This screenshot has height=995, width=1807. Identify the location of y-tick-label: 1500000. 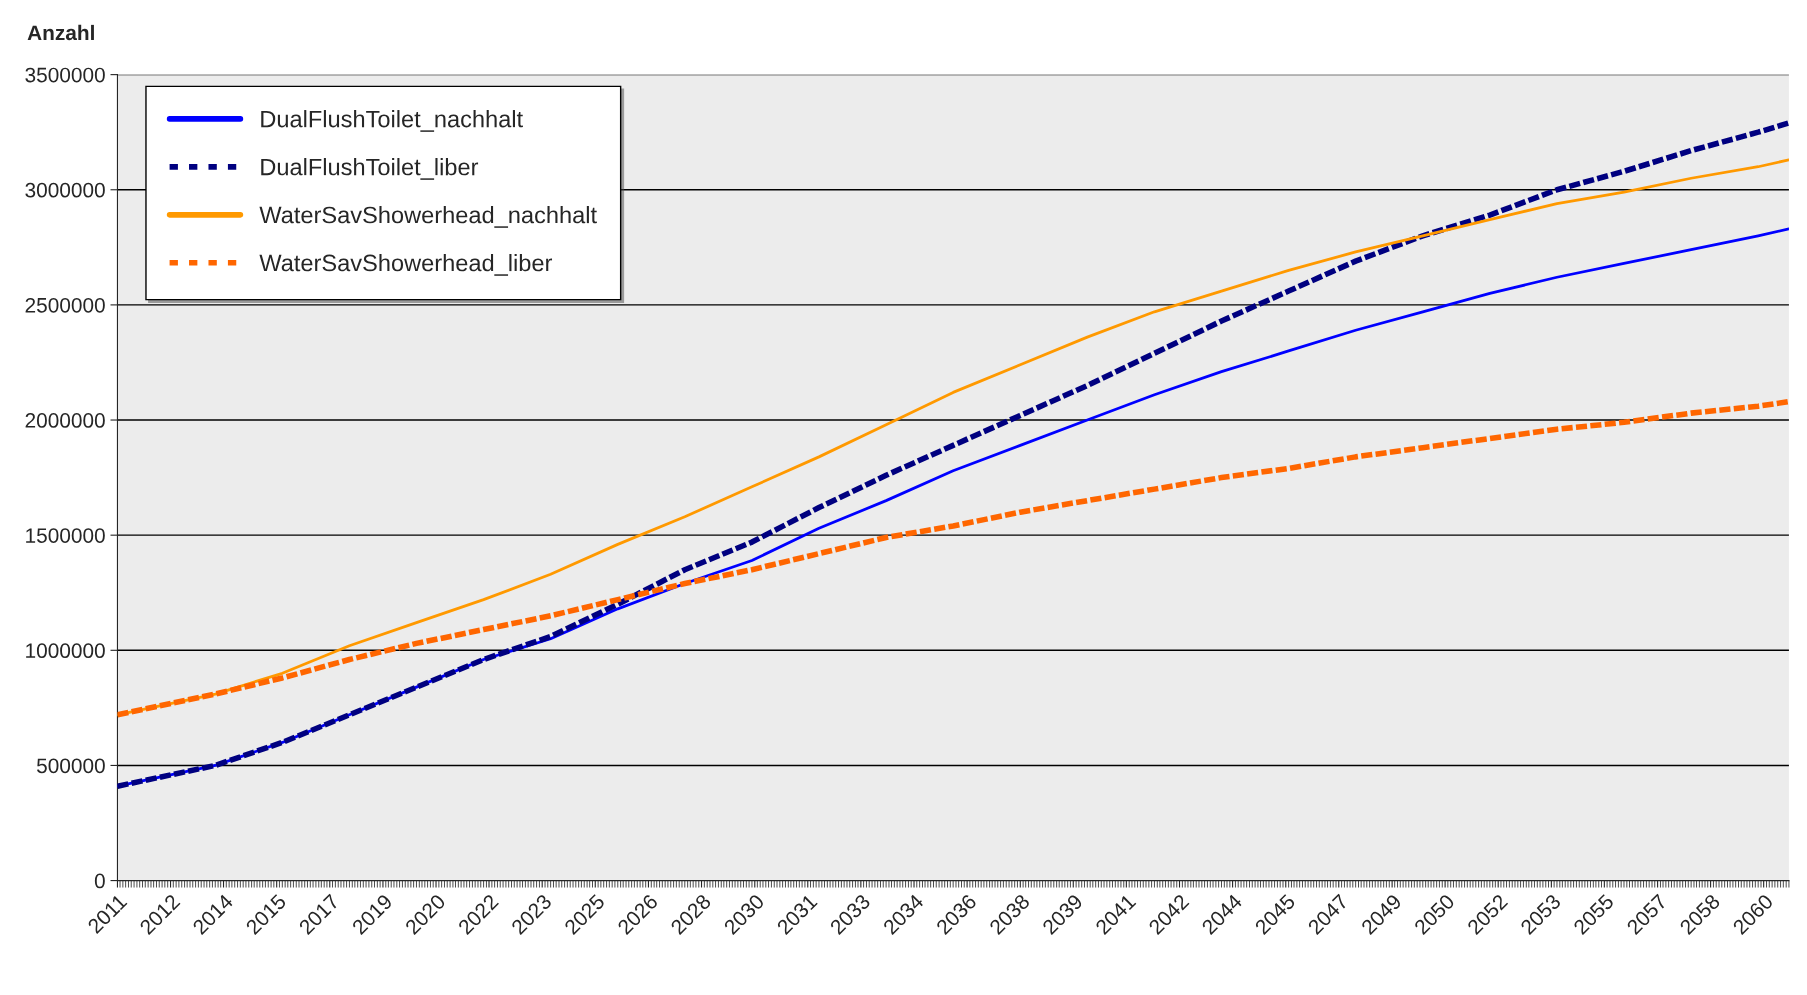
(65, 535).